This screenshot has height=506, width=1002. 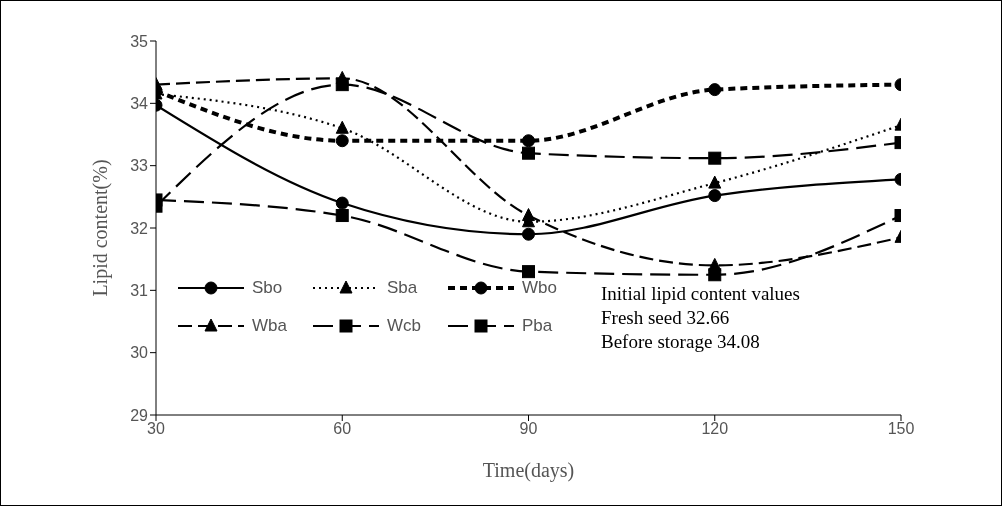 What do you see at coordinates (139, 228) in the screenshot?
I see `y-tick-label: 32` at bounding box center [139, 228].